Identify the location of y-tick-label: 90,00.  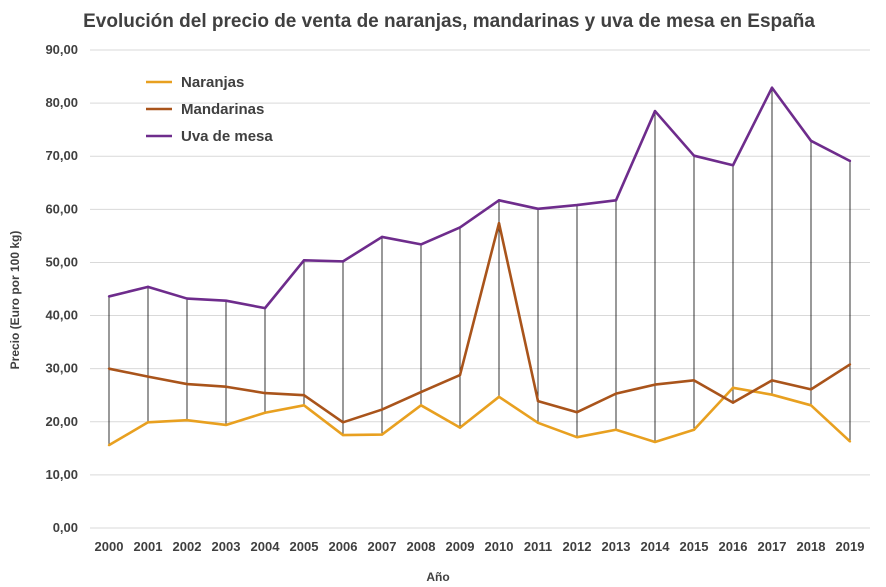
(61, 49).